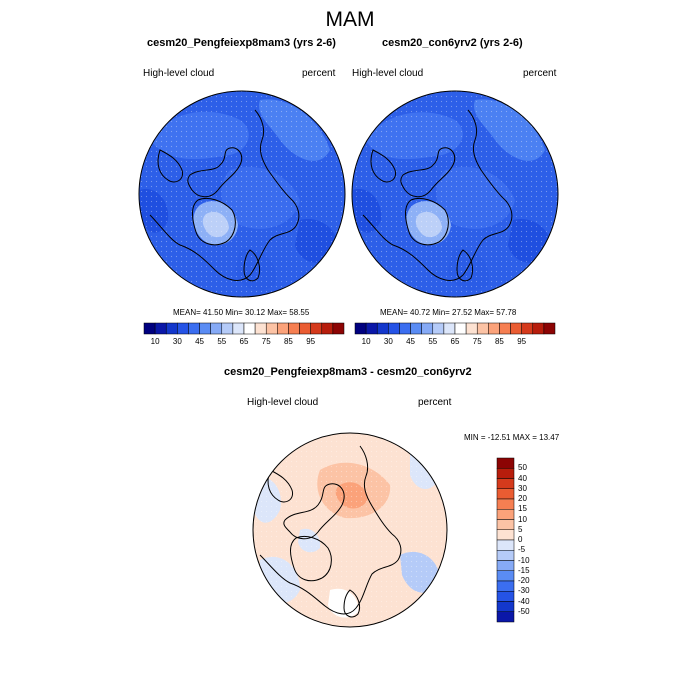 Image resolution: width=700 pixels, height=700 pixels. What do you see at coordinates (366, 341) in the screenshot?
I see `colorbar-tick-label-cb2-0: 10` at bounding box center [366, 341].